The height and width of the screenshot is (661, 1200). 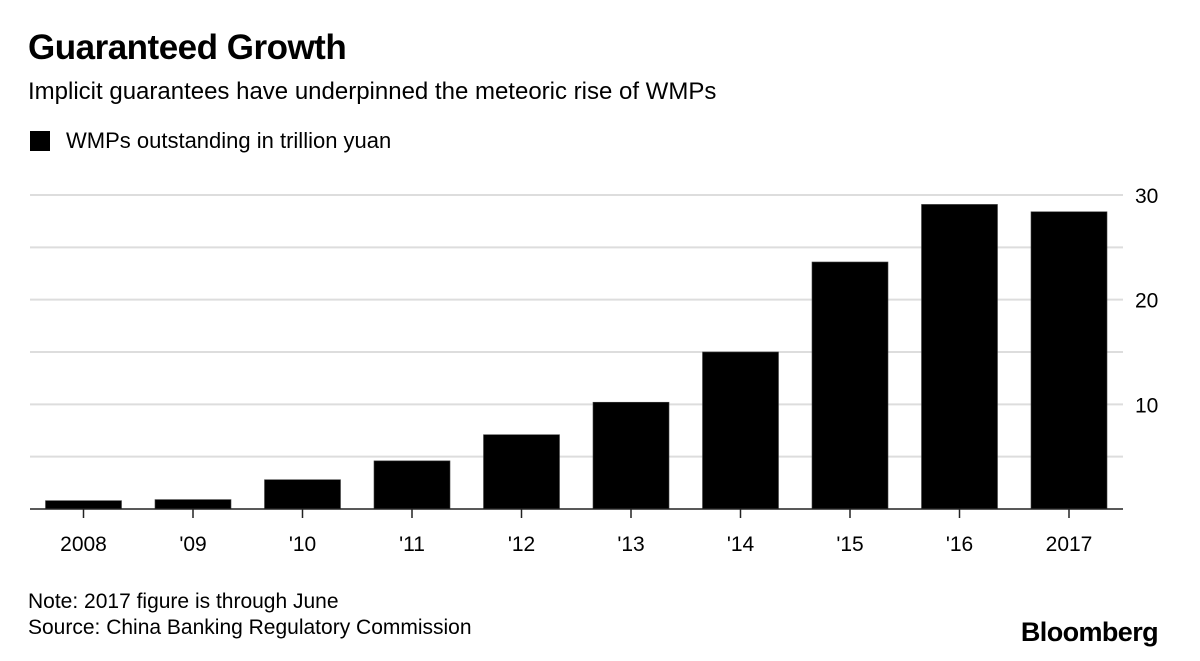 What do you see at coordinates (229, 140) in the screenshot?
I see `legend-label: WMPs outstanding in trillion yuan` at bounding box center [229, 140].